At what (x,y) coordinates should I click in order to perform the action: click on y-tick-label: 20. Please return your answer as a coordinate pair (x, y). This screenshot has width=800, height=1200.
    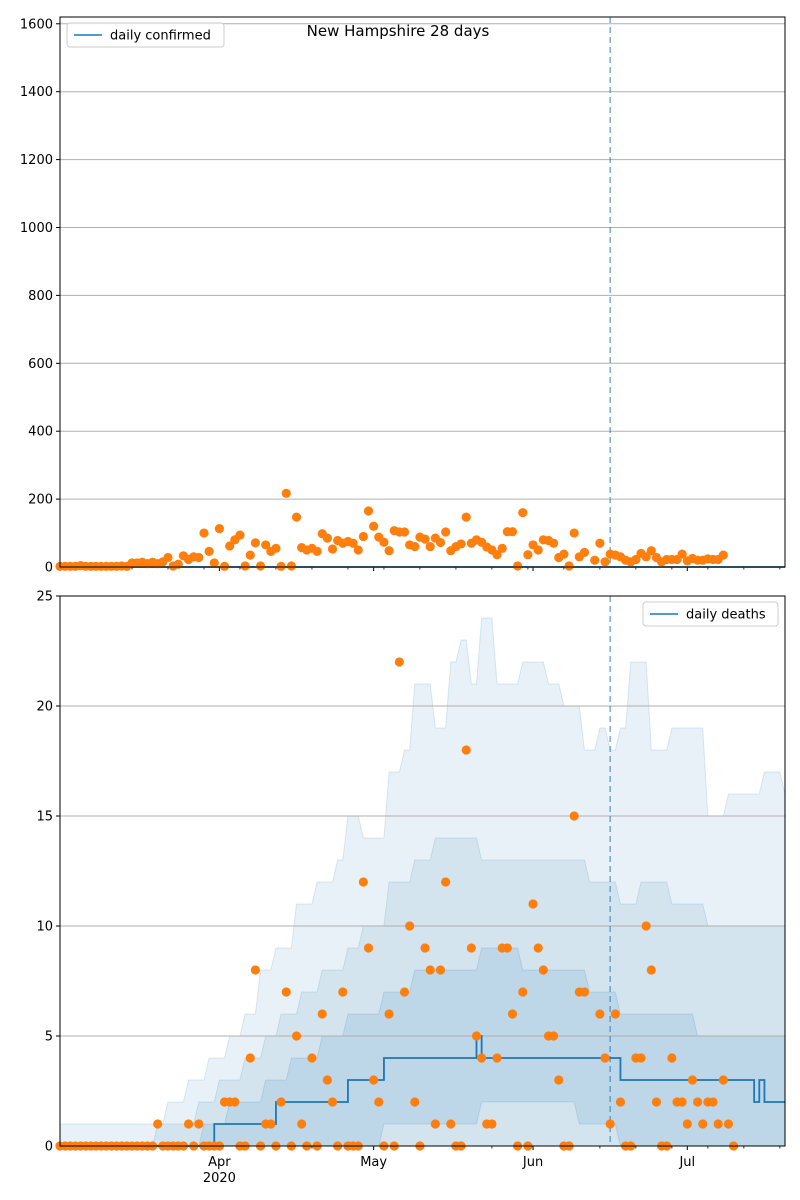
    Looking at the image, I should click on (44, 707).